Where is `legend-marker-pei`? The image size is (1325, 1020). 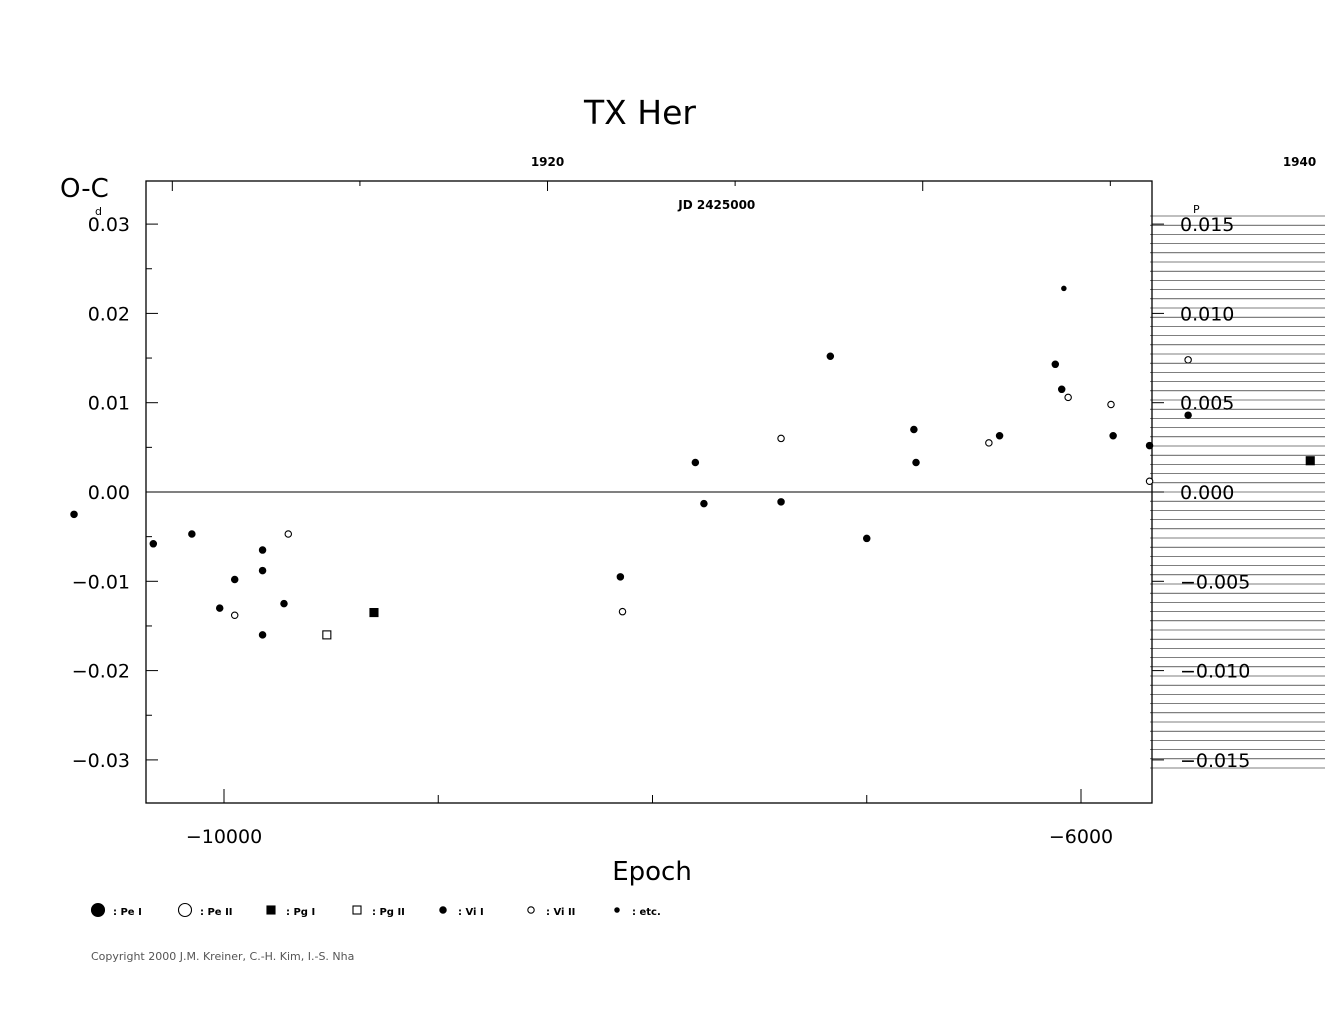
legend-marker-pei is located at coordinates (98, 910).